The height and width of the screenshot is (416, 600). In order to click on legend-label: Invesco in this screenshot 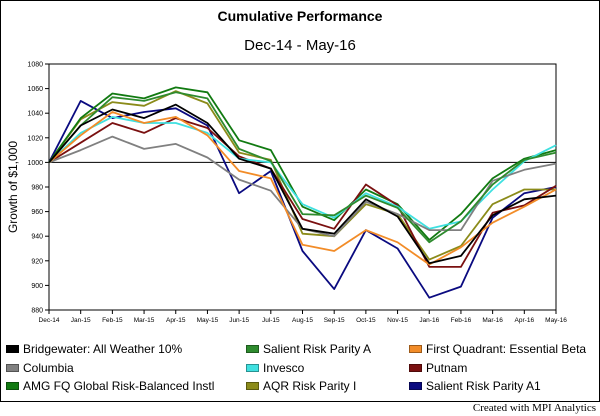, I will do `click(284, 368)`.